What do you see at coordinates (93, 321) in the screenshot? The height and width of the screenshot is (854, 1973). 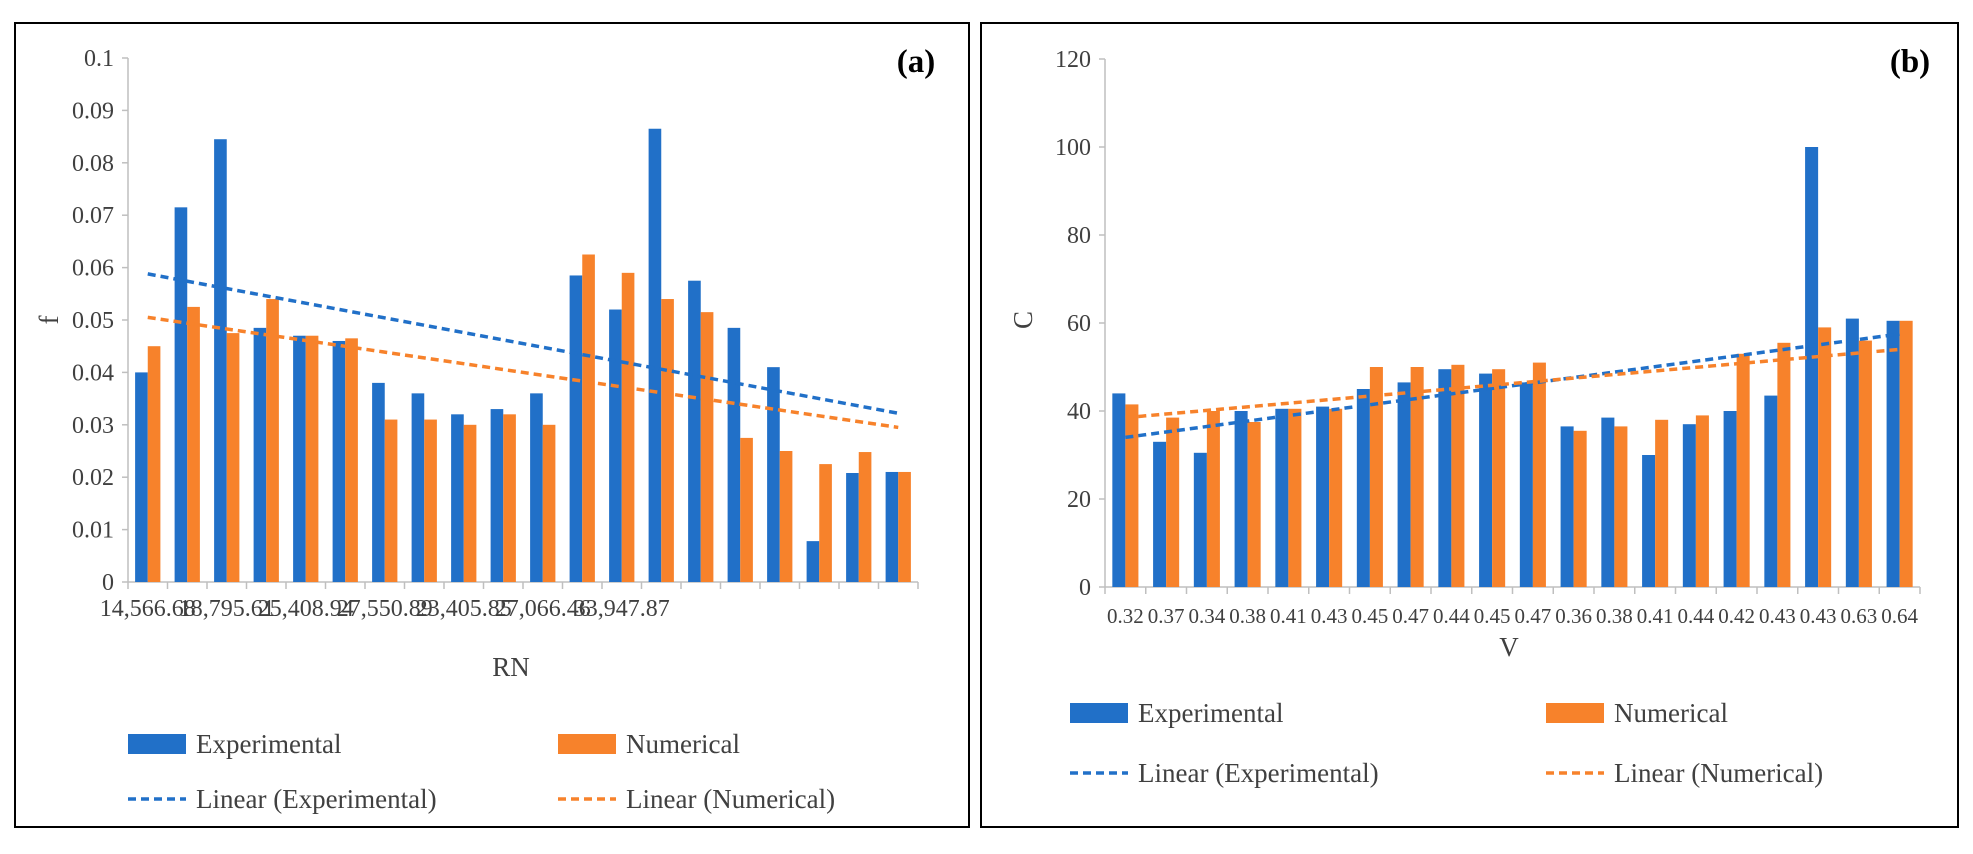 I see `y-tick-label: 0.05` at bounding box center [93, 321].